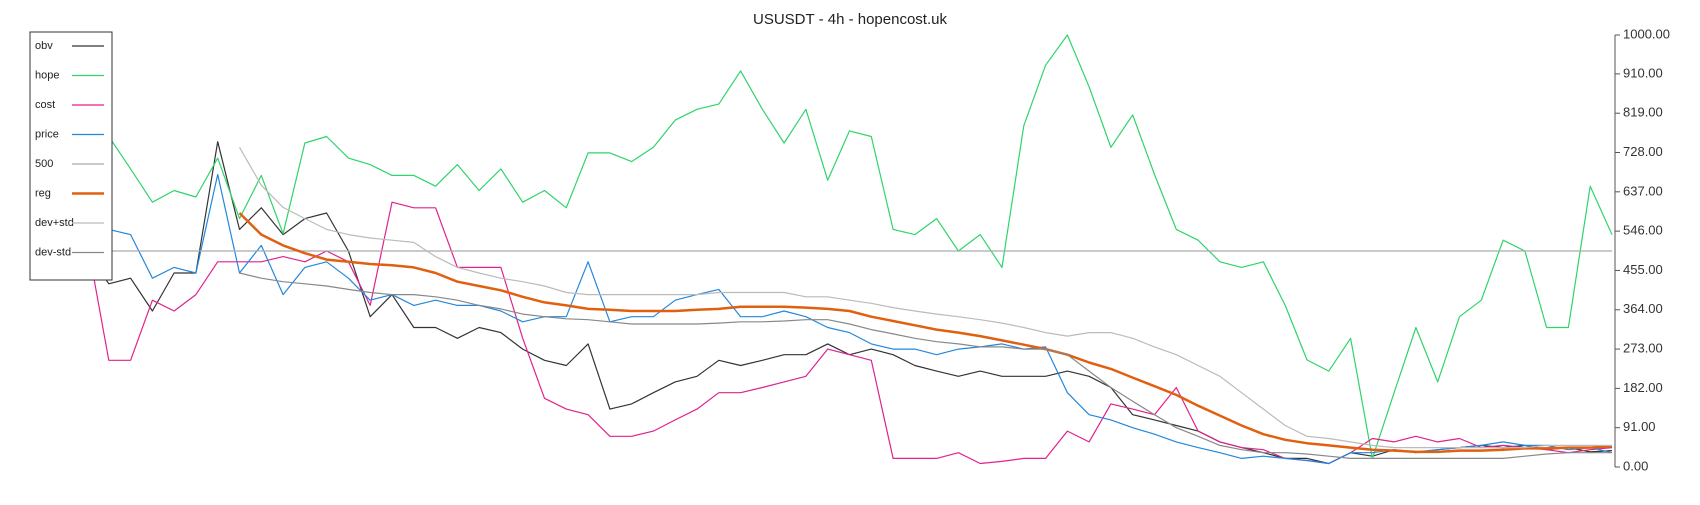 Image resolution: width=1700 pixels, height=505 pixels. I want to click on y-tick-label: 546.00, so click(1643, 230).